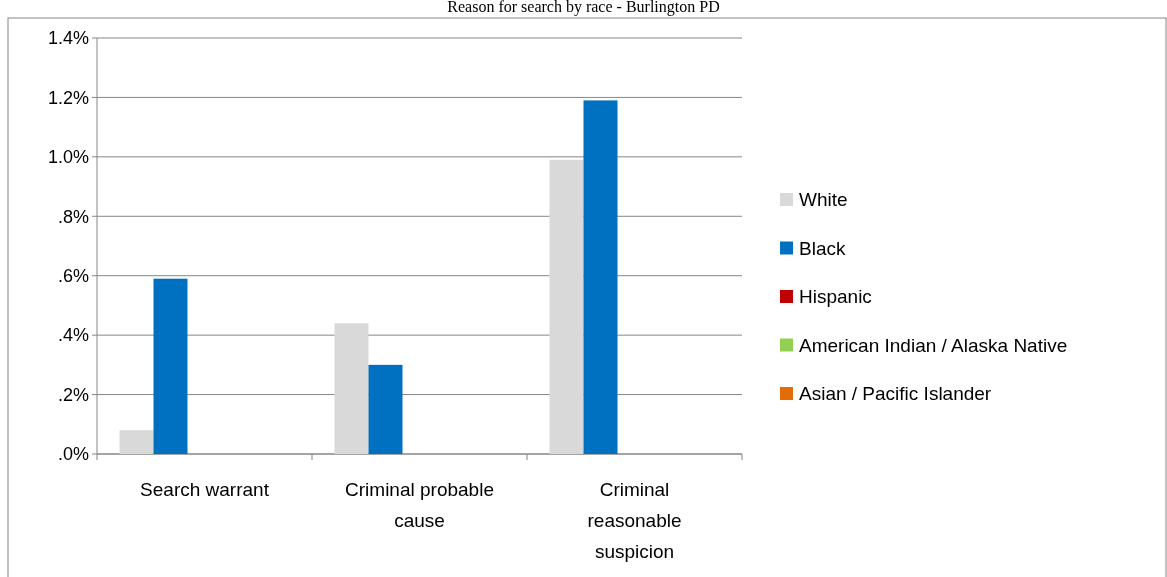 This screenshot has height=577, width=1167. I want to click on y-tick-label: .6%, so click(73, 276).